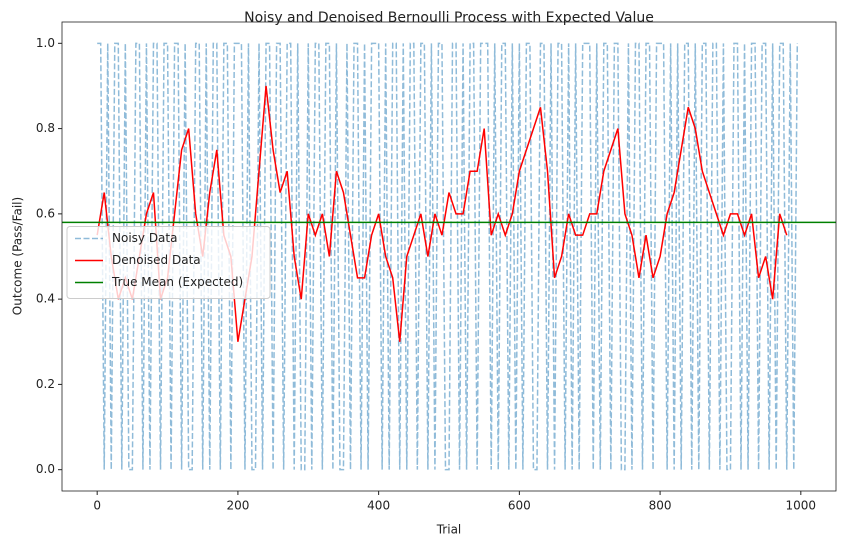 The height and width of the screenshot is (547, 846). Describe the element at coordinates (660, 506) in the screenshot. I see `x-tick-label: 800` at that location.